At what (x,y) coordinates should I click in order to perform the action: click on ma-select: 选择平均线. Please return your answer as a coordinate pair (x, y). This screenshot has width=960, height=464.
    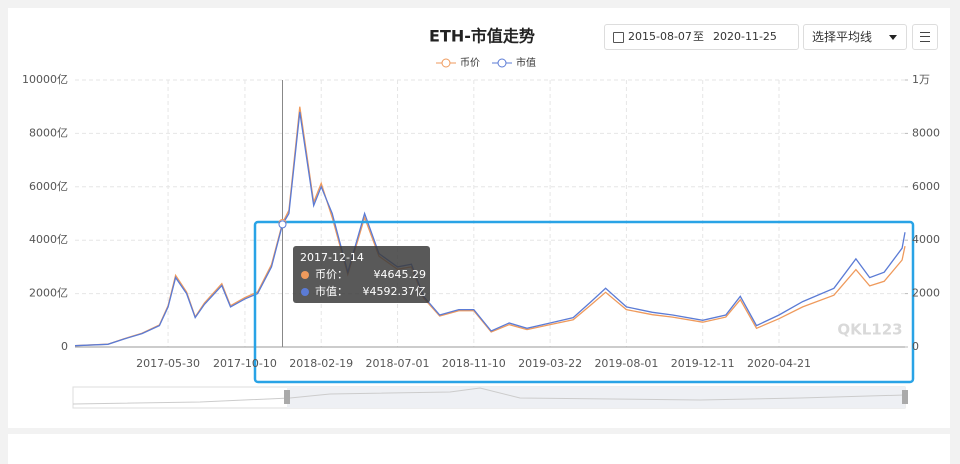
    Looking at the image, I should click on (855, 37).